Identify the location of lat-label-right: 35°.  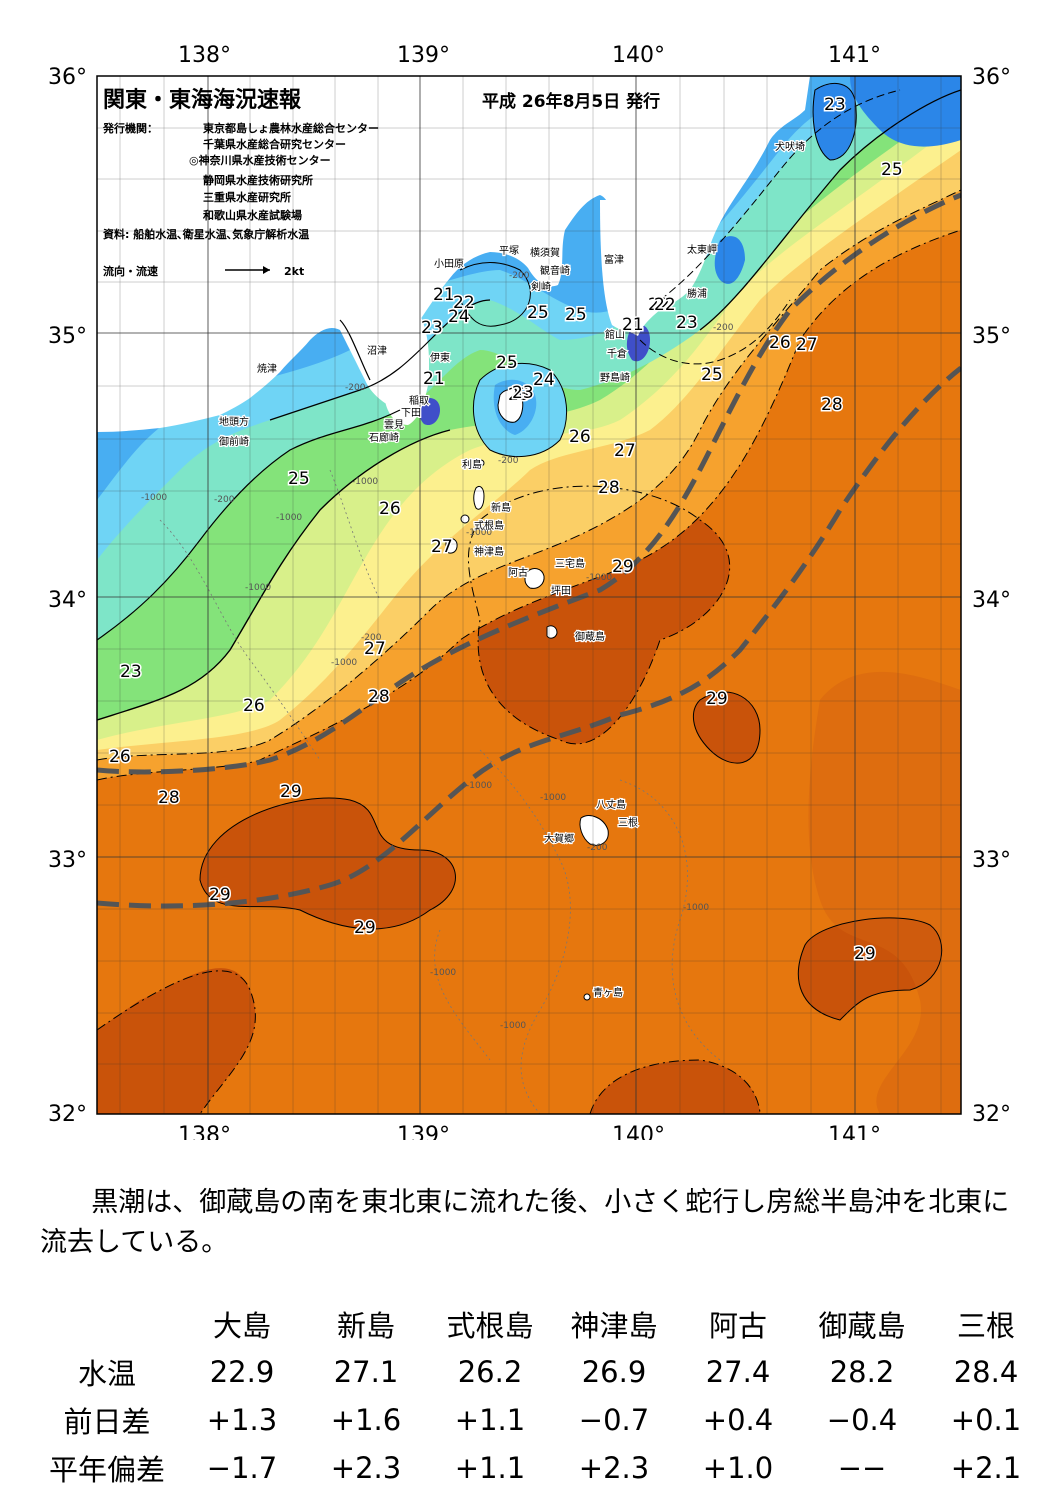
(991, 336).